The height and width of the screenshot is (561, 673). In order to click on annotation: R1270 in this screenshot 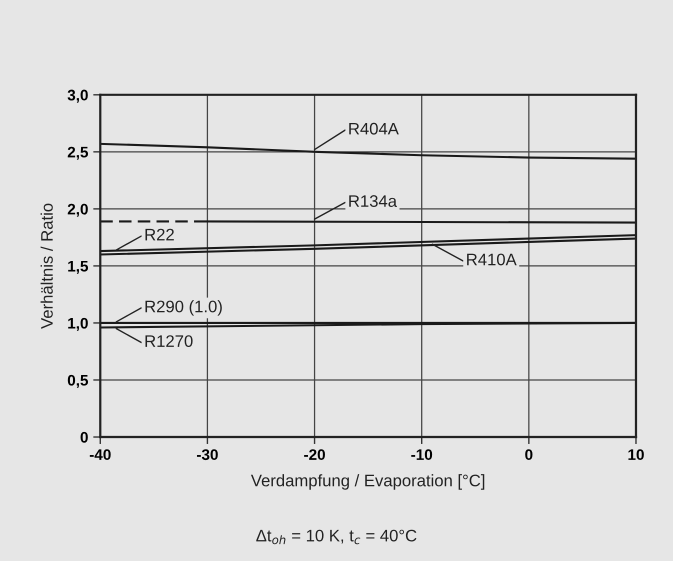, I will do `click(169, 341)`.